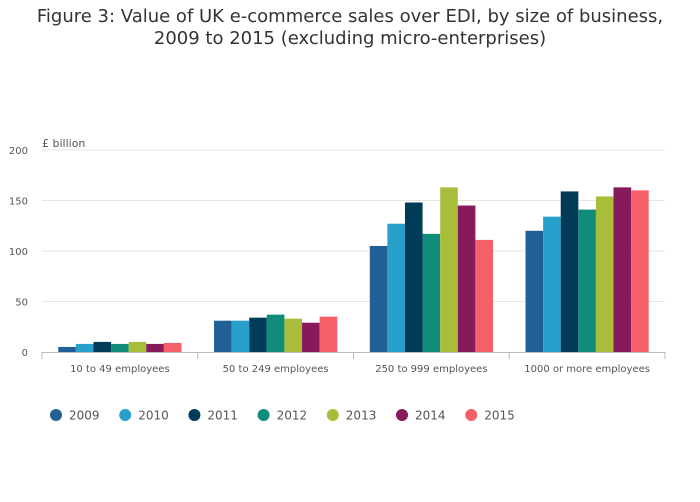 The height and width of the screenshot is (502, 700). Describe the element at coordinates (63, 143) in the screenshot. I see `y-axis-unit-label: £ billion` at that location.